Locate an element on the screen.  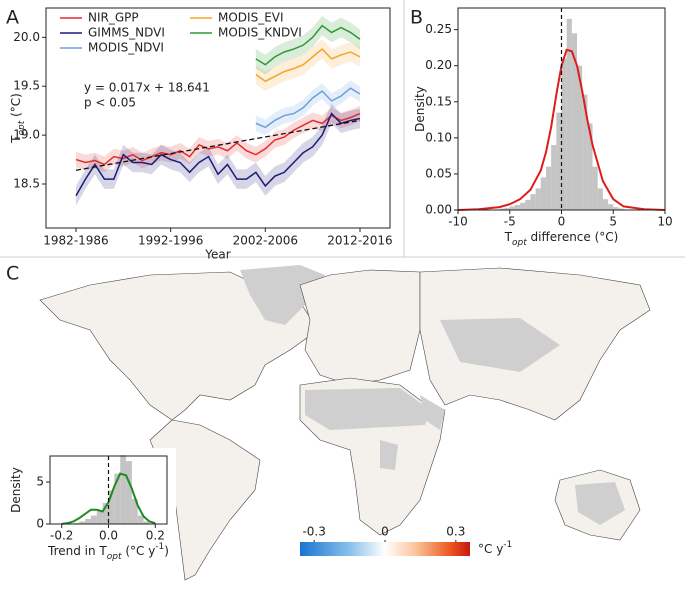
y-tick-label: 0.20 is located at coordinates (438, 65).